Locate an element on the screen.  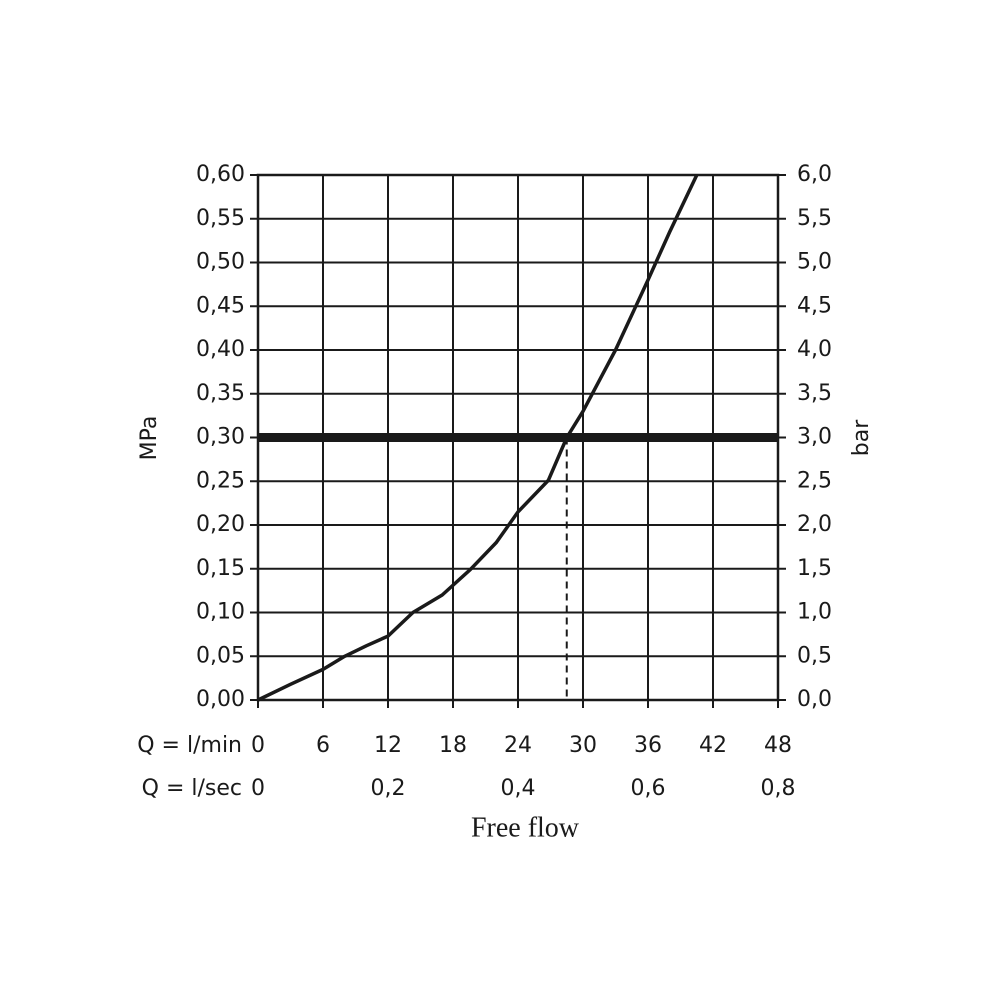
x-tick-label: 6 is located at coordinates (323, 745).